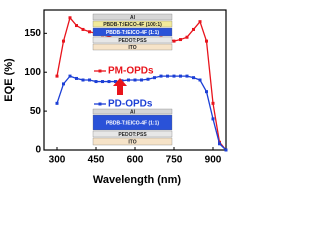  Describe the element at coordinates (174, 160) in the screenshot. I see `x-tick-label: 750` at that location.